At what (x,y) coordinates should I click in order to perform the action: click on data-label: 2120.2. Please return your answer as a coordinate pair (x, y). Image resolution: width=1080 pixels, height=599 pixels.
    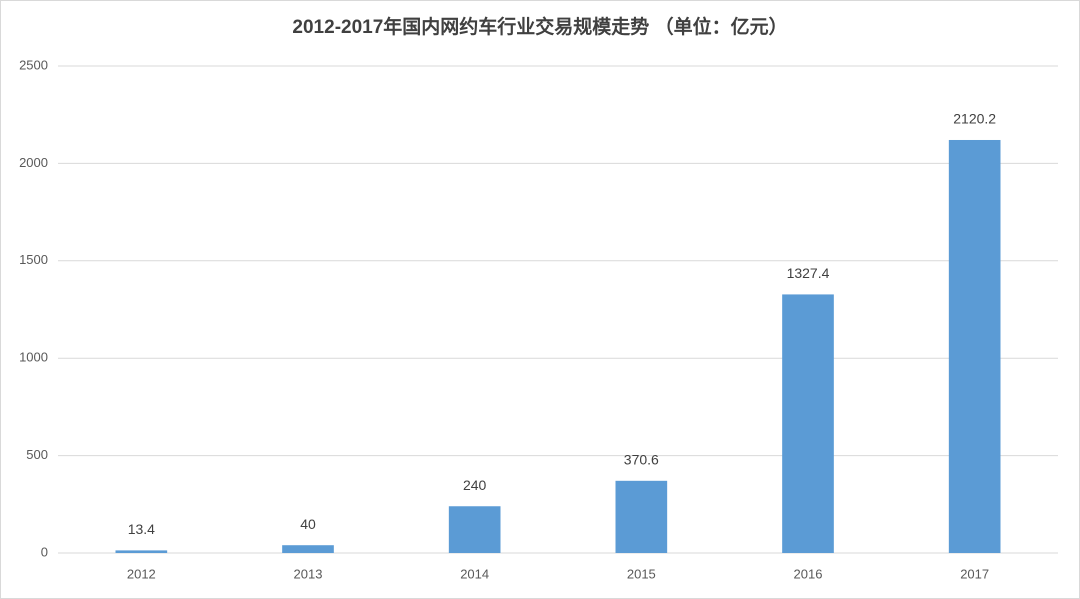
    Looking at the image, I should click on (974, 119).